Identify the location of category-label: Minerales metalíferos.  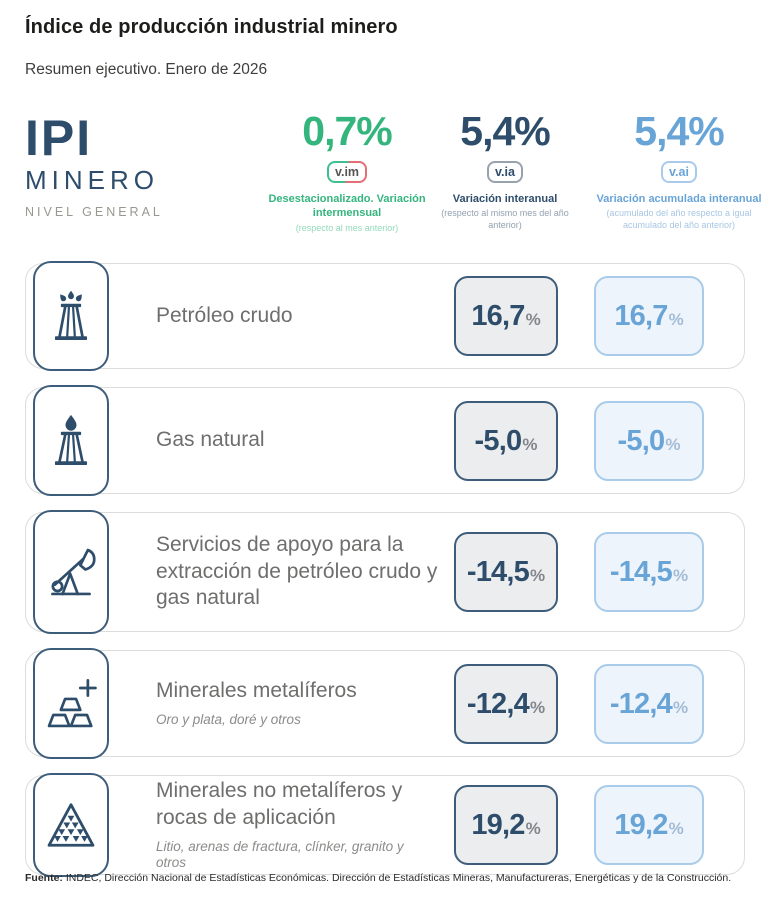
(256, 691).